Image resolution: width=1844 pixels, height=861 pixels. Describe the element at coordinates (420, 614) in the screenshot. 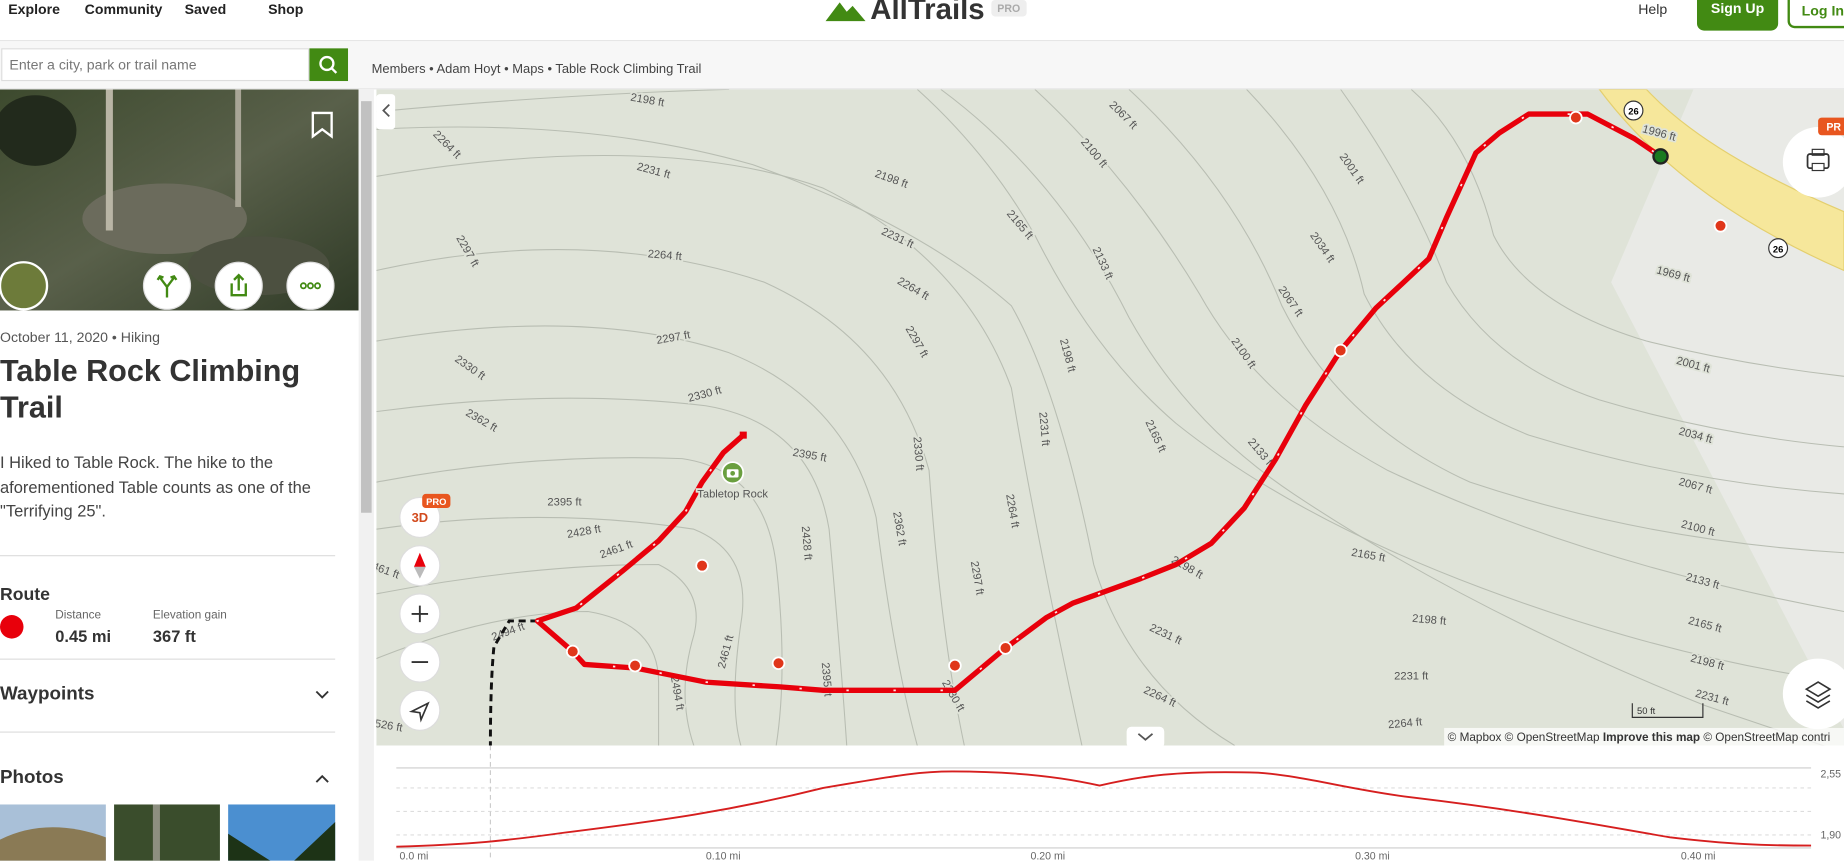

I see `zoom-in-button` at that location.